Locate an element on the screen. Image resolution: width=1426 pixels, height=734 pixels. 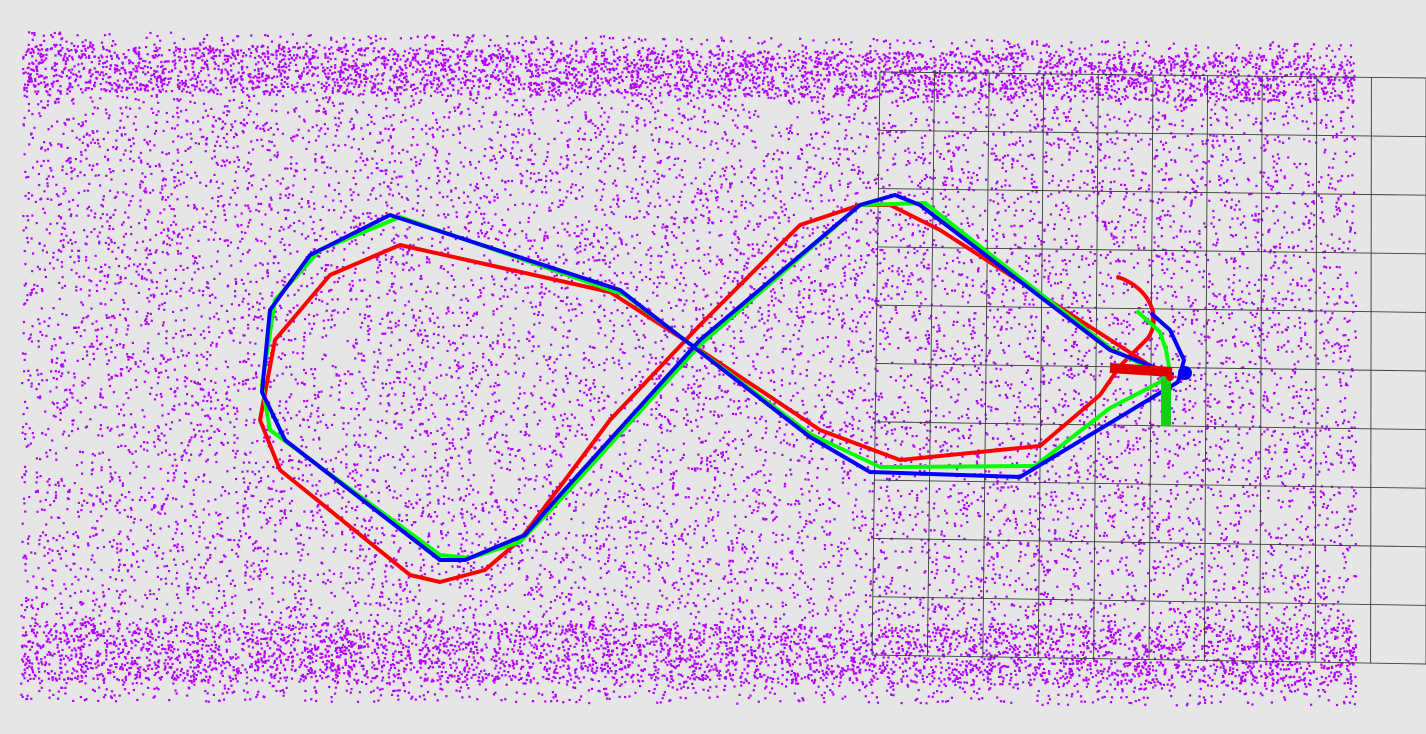
pose-axis-z is located at coordinates (1185, 373).